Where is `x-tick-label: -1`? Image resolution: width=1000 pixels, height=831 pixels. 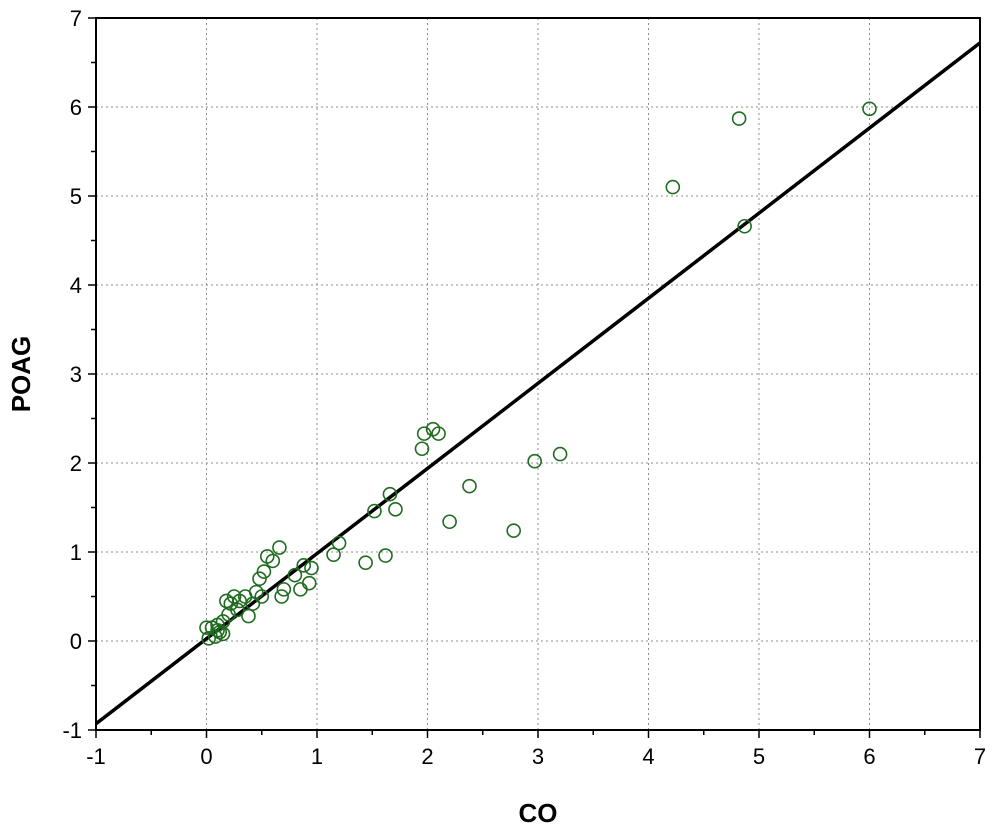
x-tick-label: -1 is located at coordinates (96, 756).